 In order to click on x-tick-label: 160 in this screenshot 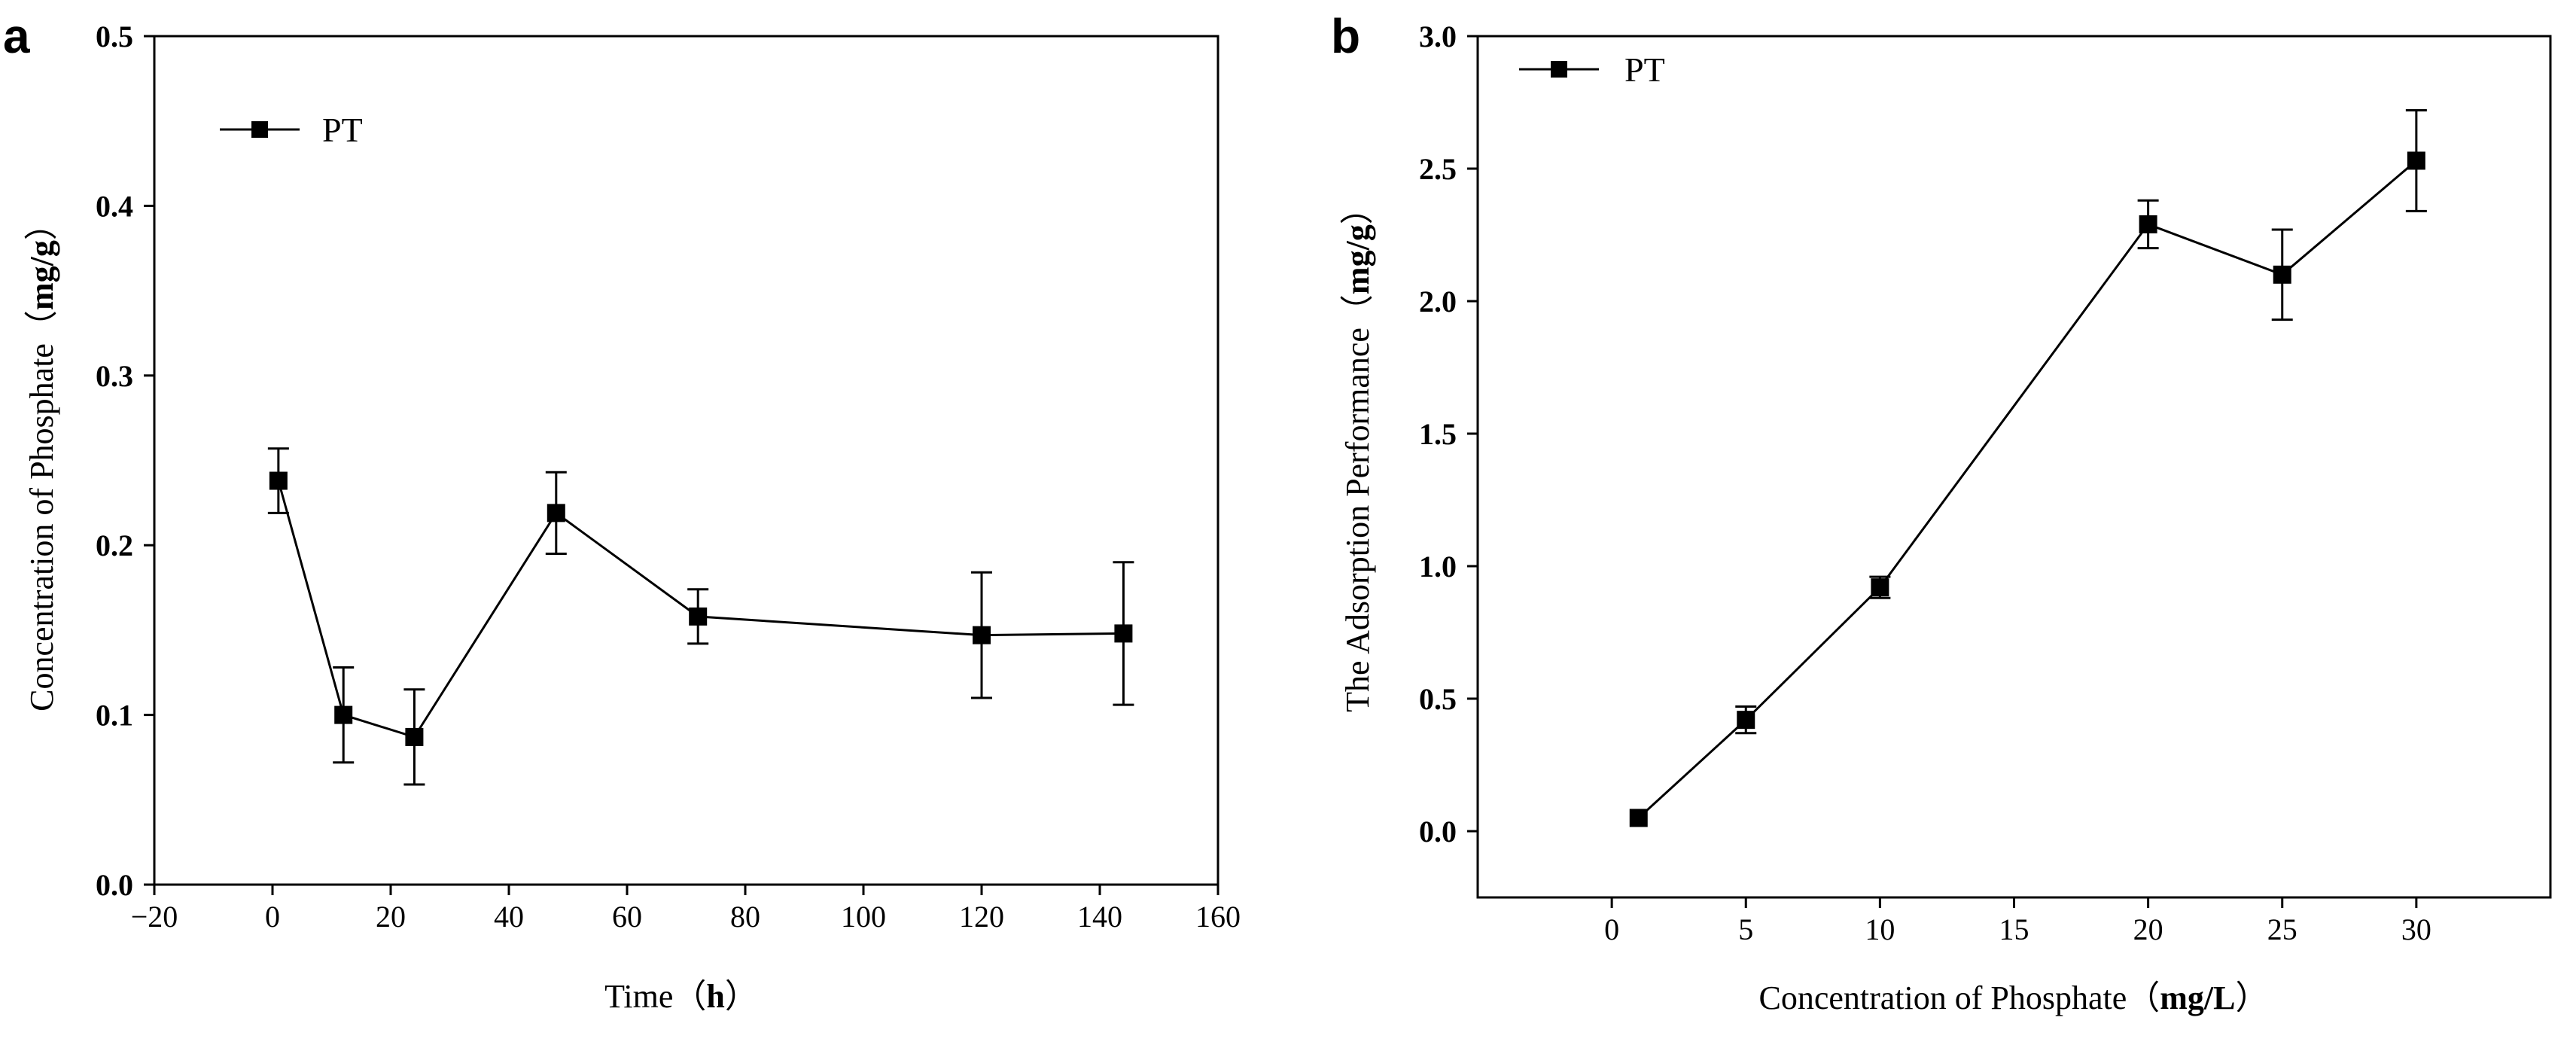, I will do `click(1218, 917)`.